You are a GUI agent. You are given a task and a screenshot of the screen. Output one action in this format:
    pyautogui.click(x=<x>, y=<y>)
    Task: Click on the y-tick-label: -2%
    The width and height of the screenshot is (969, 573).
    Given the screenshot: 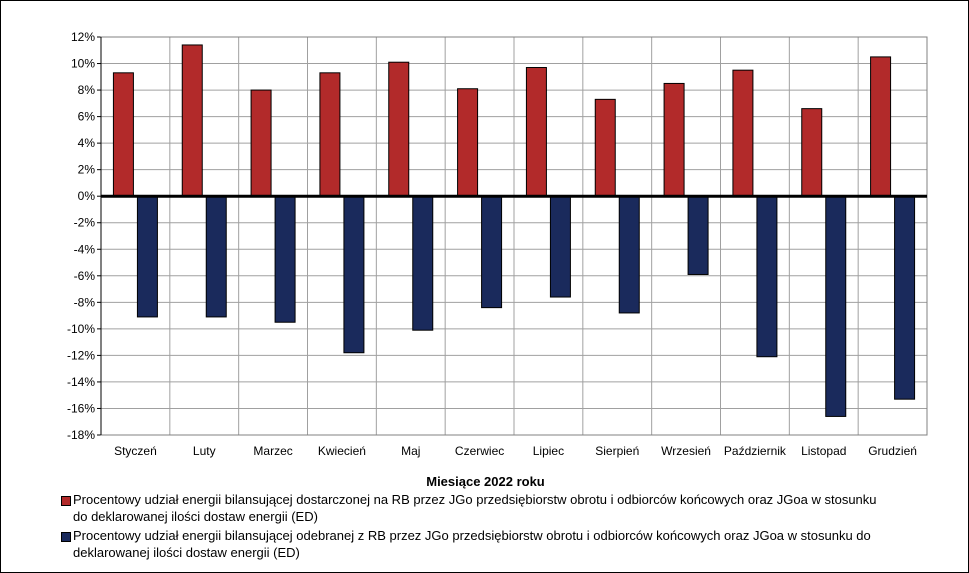 What is the action you would take?
    pyautogui.click(x=85, y=223)
    